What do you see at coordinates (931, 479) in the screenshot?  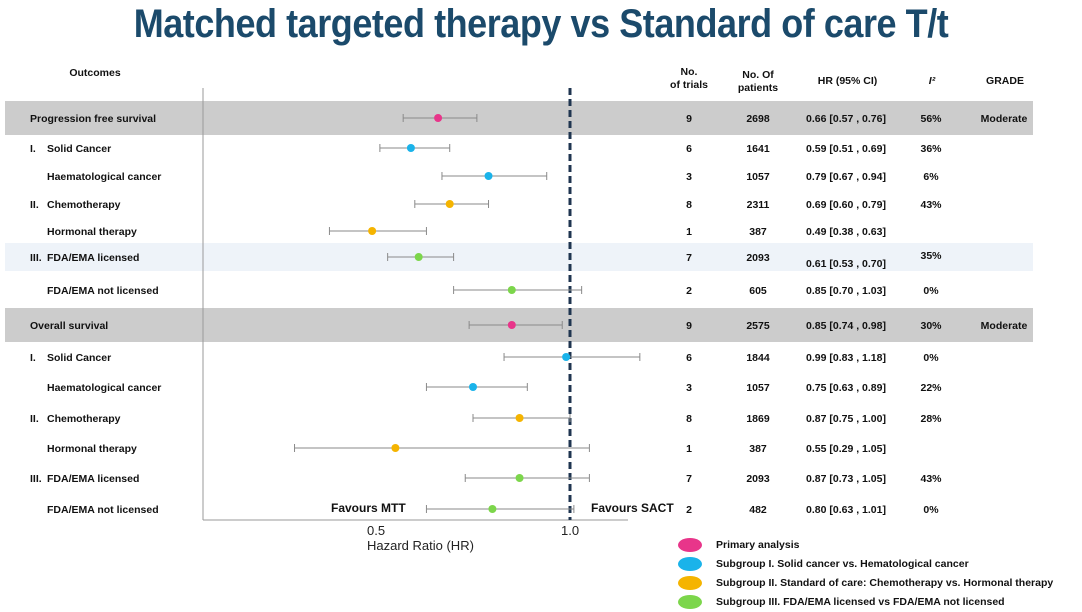 I see `i2-value: 43%` at bounding box center [931, 479].